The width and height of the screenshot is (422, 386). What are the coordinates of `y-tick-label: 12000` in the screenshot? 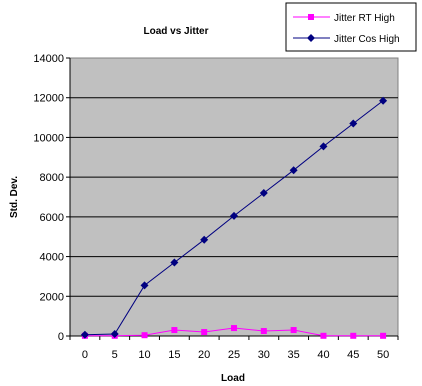 It's located at (48, 99).